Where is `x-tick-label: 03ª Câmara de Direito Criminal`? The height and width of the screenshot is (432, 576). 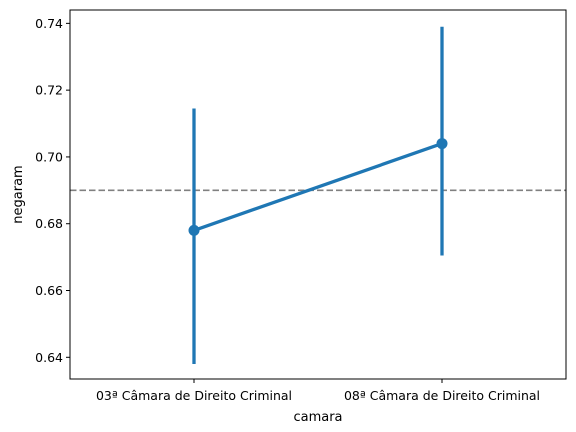 x-tick-label: 03ª Câmara de Direito Criminal is located at coordinates (194, 395).